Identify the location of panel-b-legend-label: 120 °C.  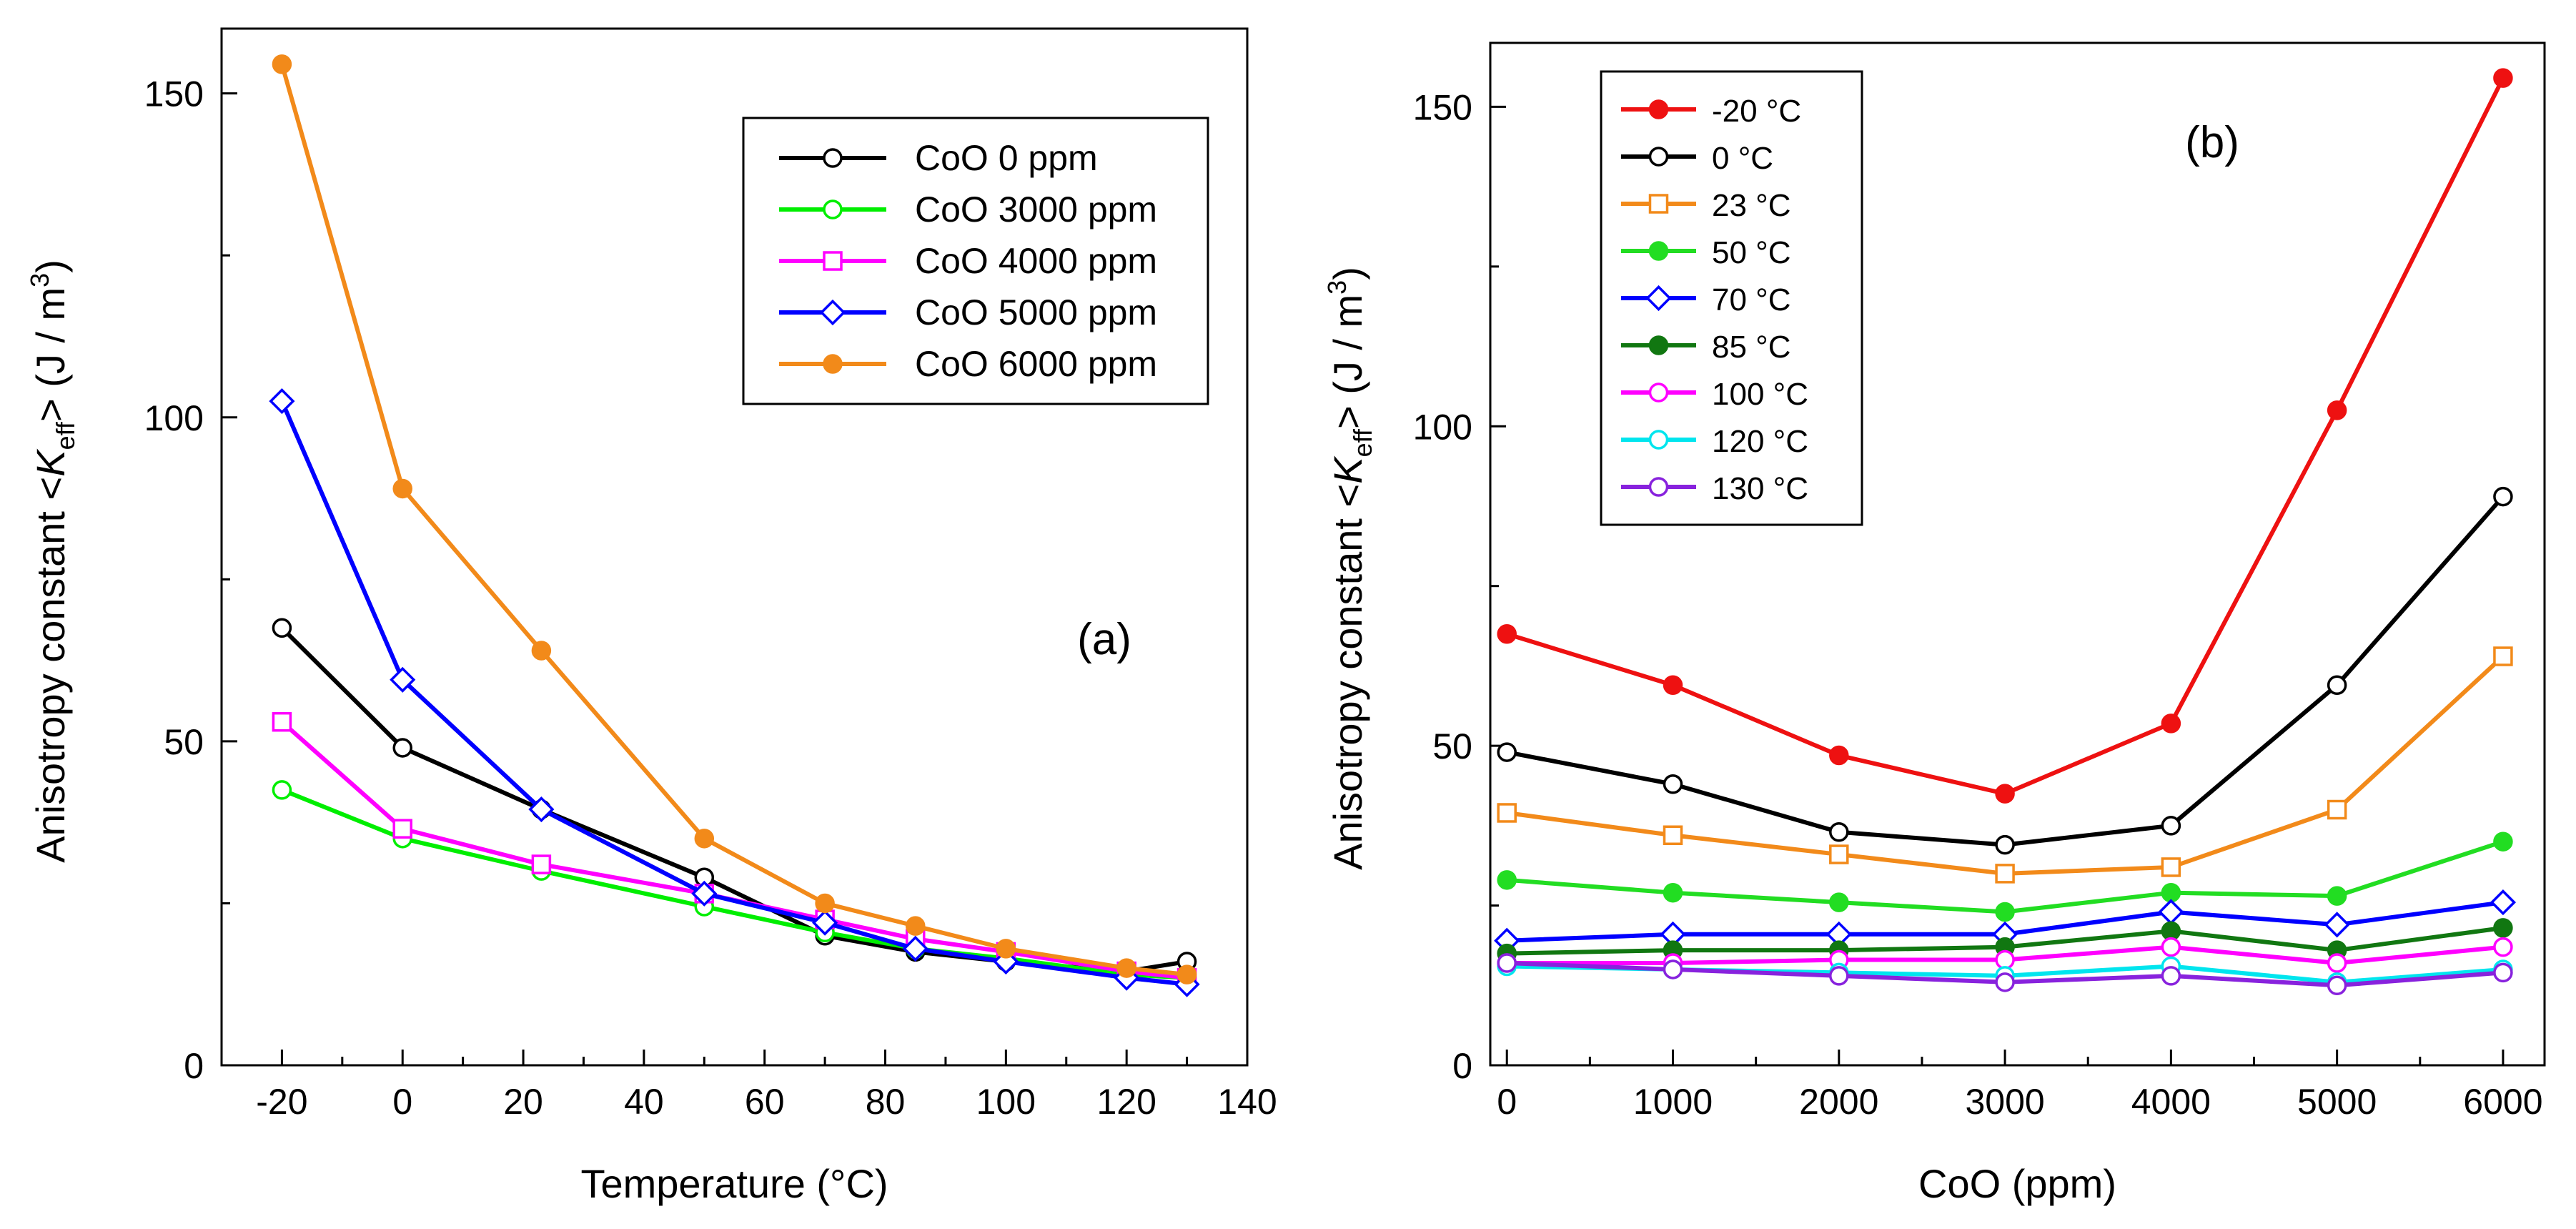
(1760, 441).